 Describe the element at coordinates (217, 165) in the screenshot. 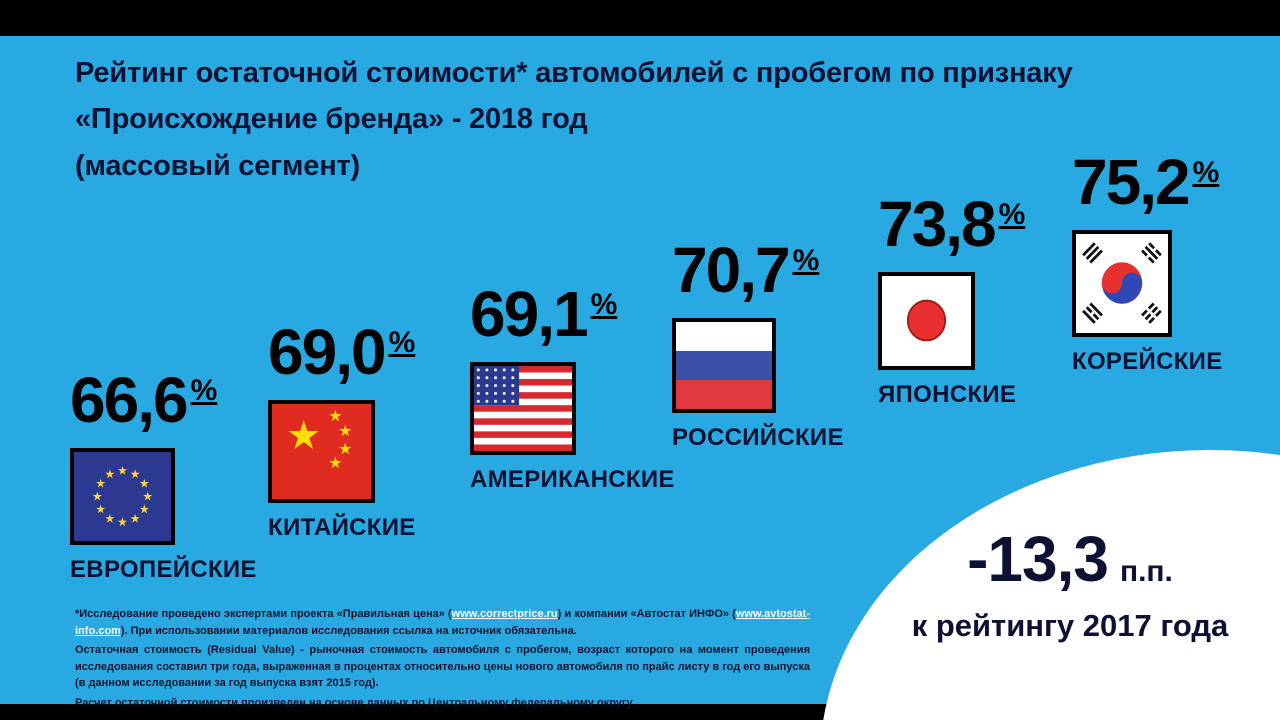

I see `title-line-3: (массовый сегмент)` at that location.